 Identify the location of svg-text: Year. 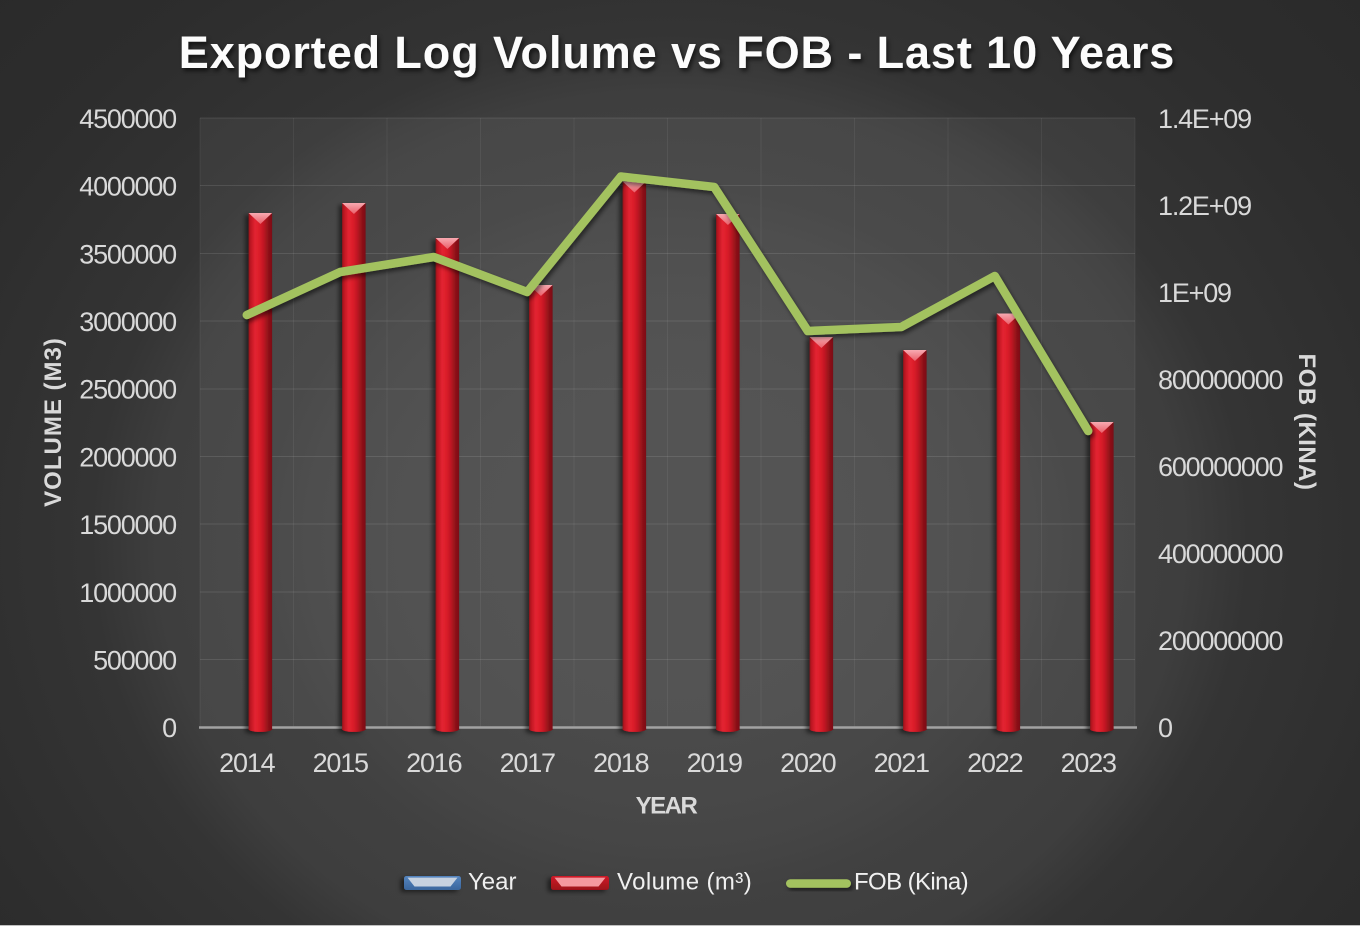
(492, 882).